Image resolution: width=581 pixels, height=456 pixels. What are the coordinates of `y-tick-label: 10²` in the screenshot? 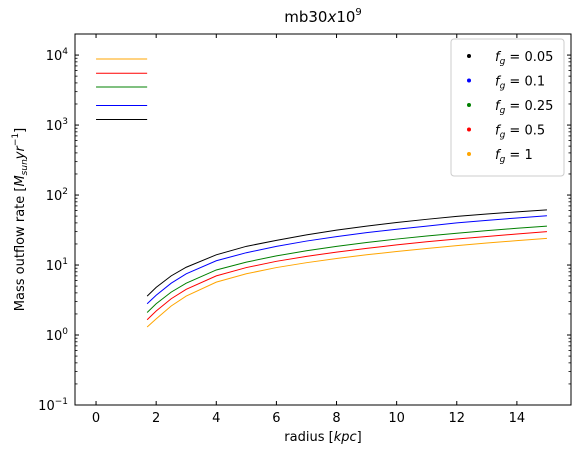 It's located at (57, 195).